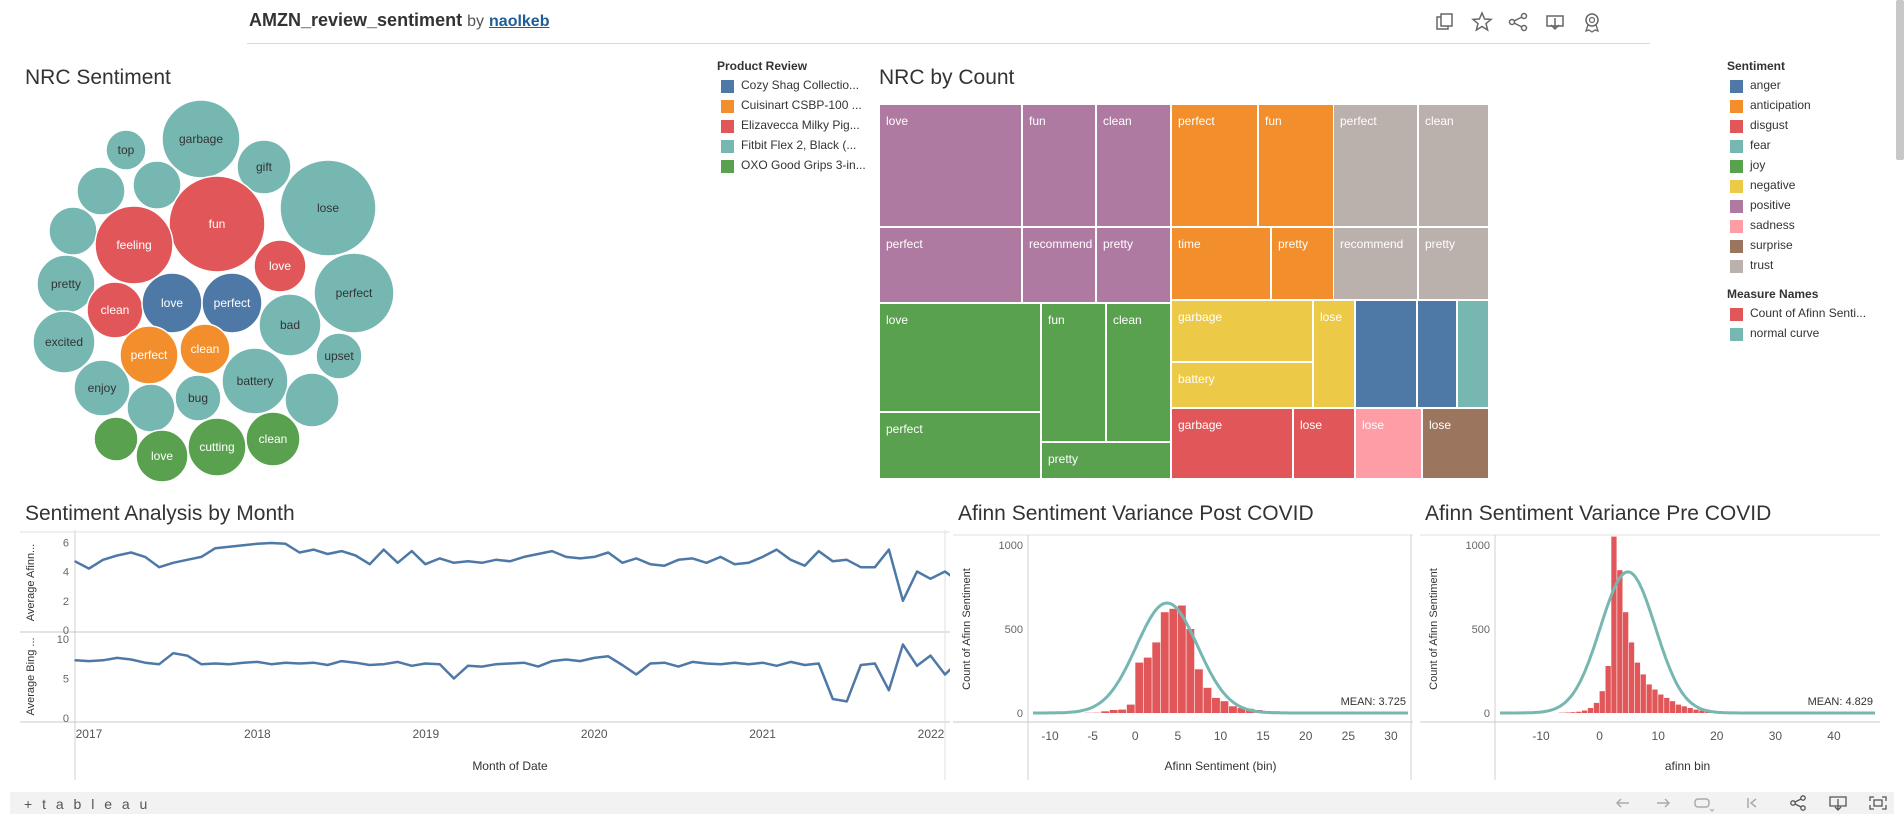  What do you see at coordinates (198, 398) in the screenshot?
I see `bubble-bug: bug` at bounding box center [198, 398].